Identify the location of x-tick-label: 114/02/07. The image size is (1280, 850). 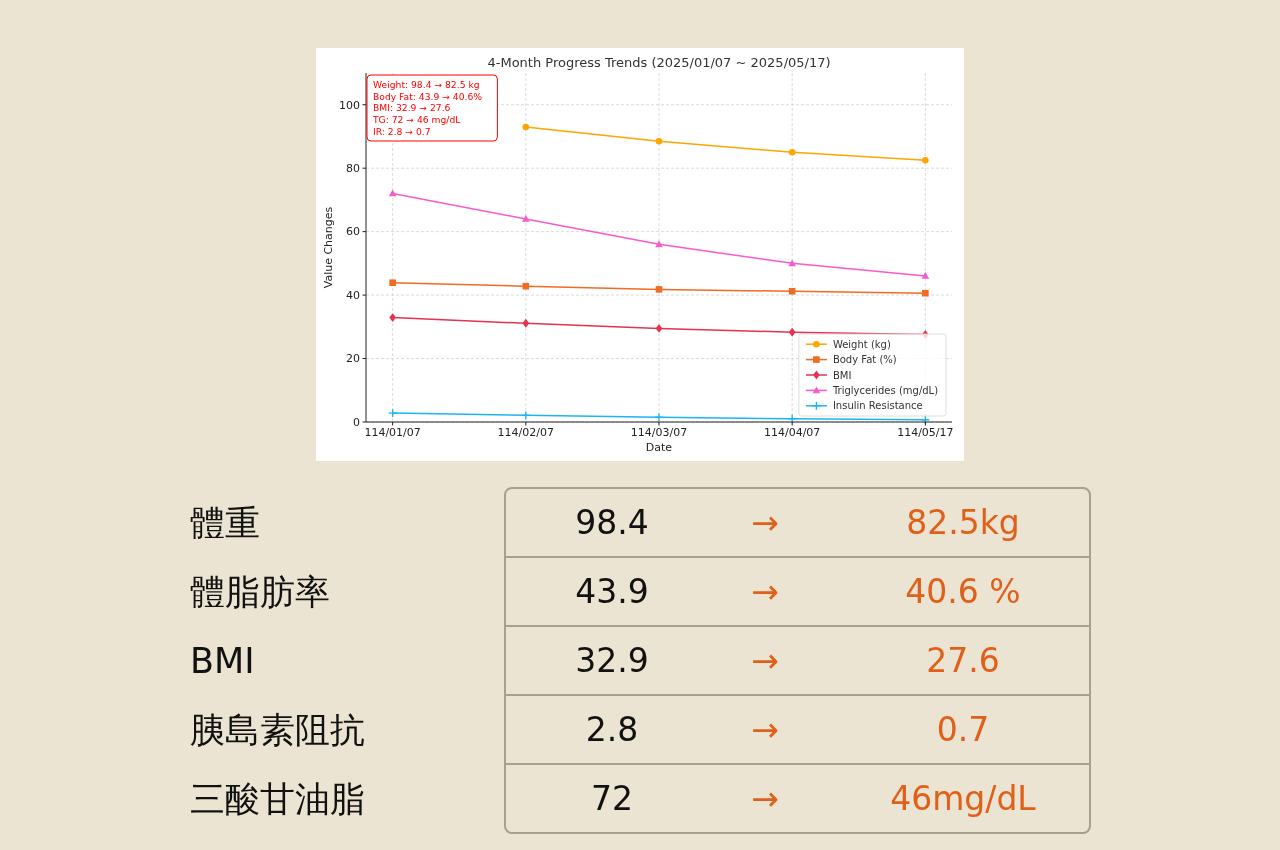
(526, 432).